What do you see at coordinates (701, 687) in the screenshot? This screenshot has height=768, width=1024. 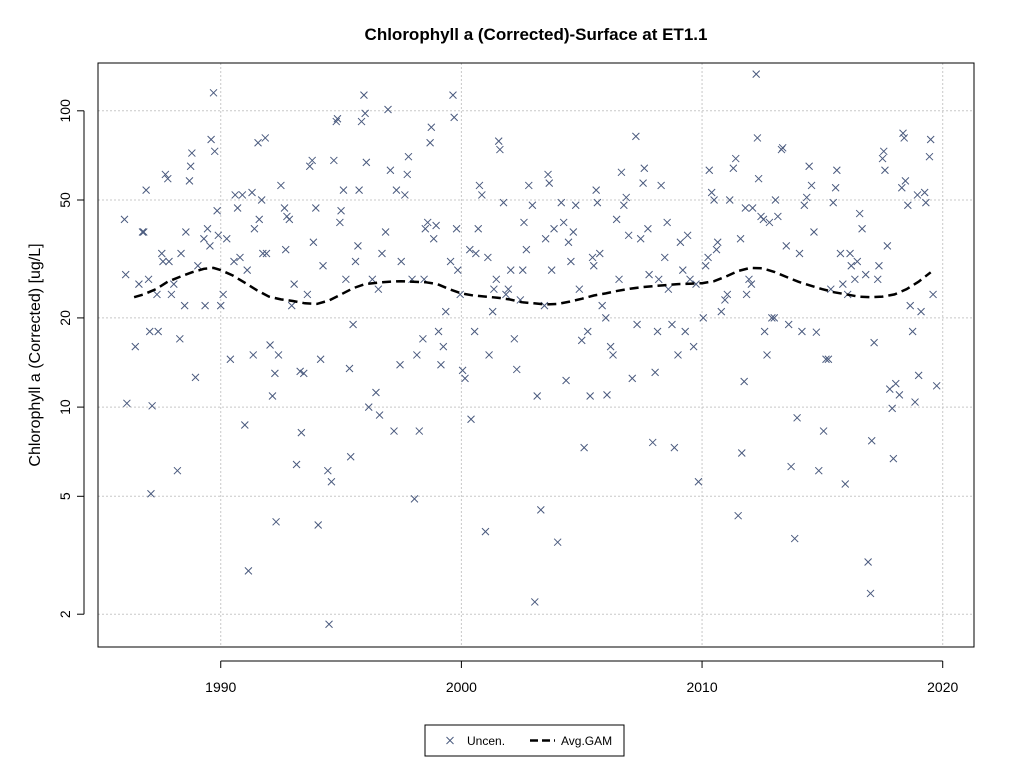 I see `x-tick-label: 2010` at bounding box center [701, 687].